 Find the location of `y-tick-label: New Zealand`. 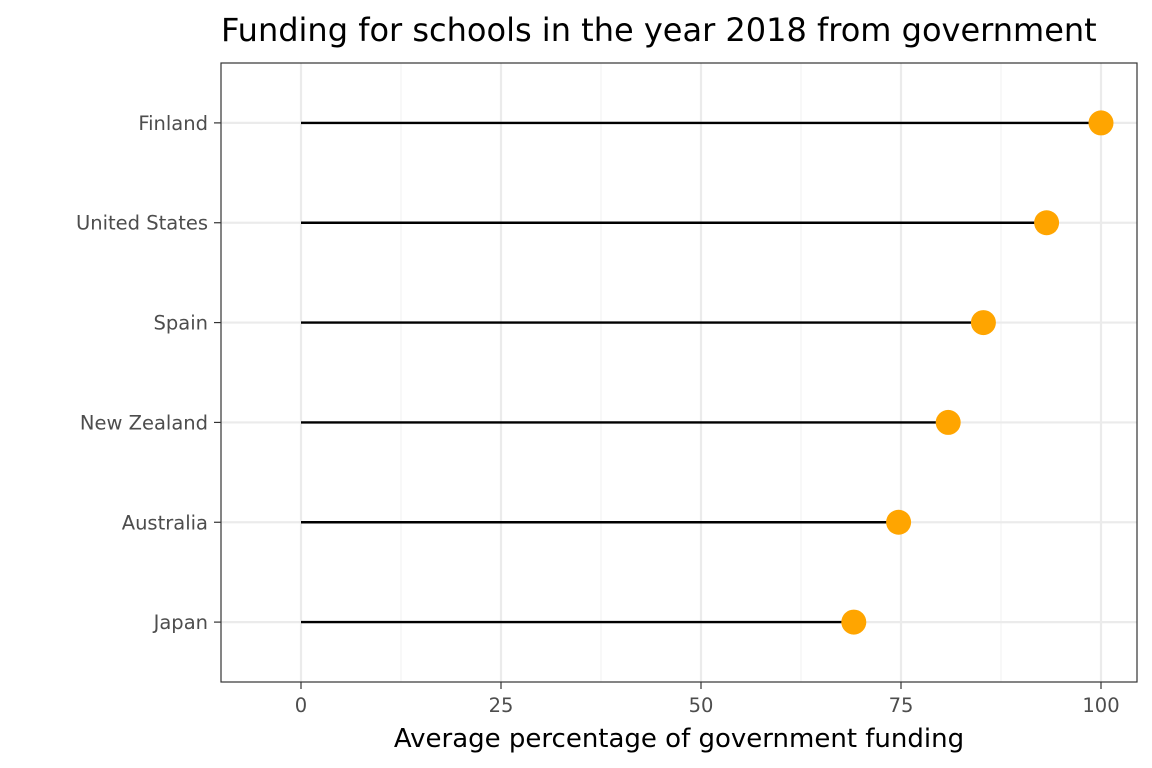

y-tick-label: New Zealand is located at coordinates (144, 422).